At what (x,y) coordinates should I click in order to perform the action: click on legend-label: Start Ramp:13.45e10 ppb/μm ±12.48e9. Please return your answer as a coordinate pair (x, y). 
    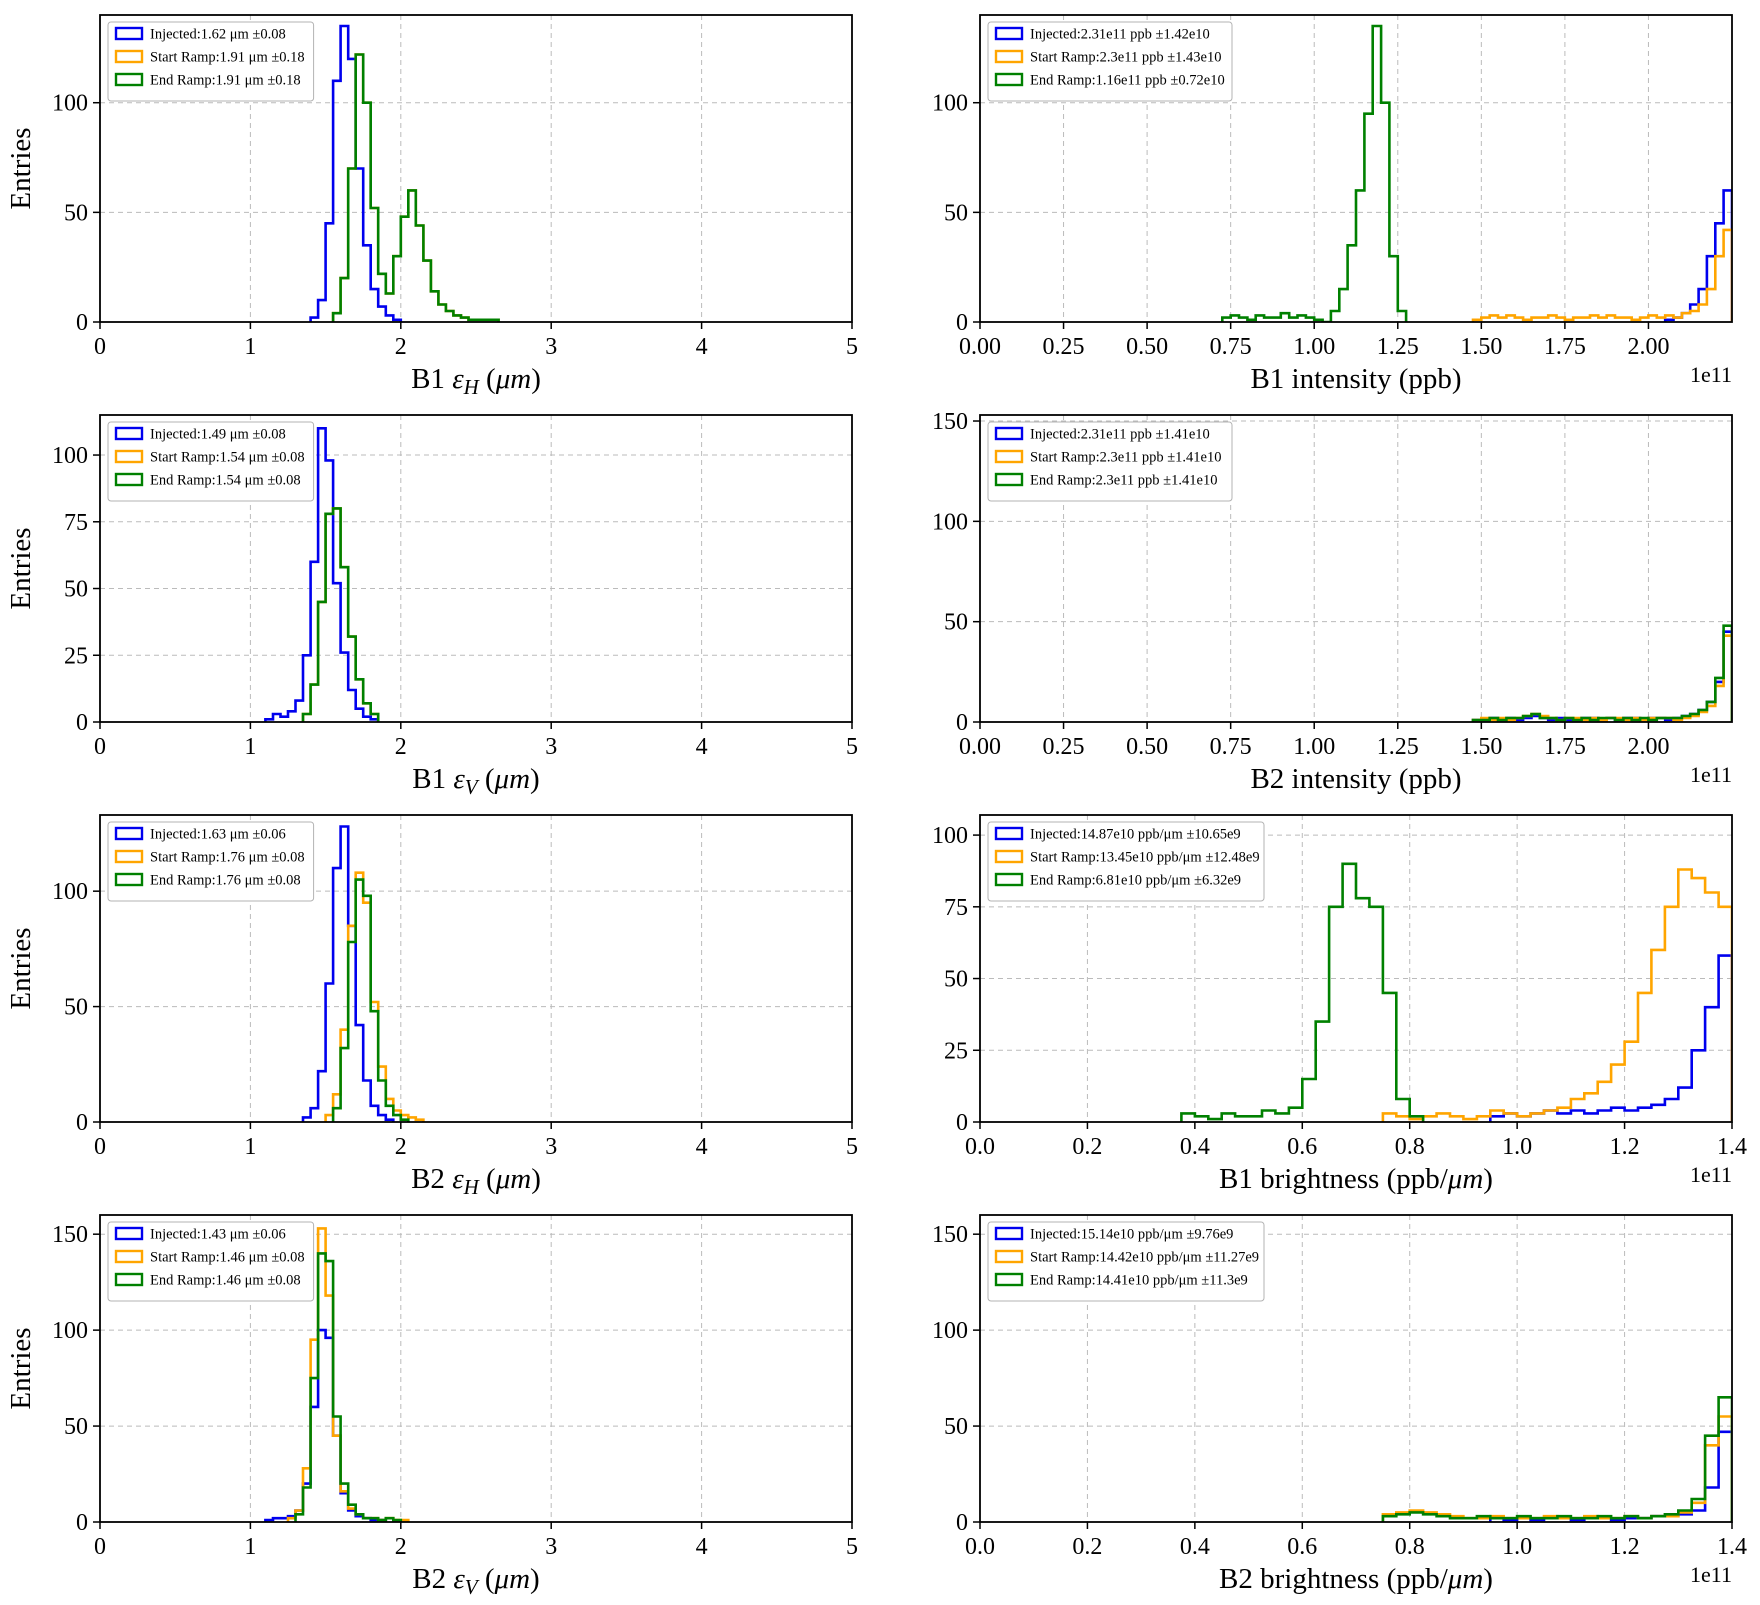
    Looking at the image, I should click on (1145, 858).